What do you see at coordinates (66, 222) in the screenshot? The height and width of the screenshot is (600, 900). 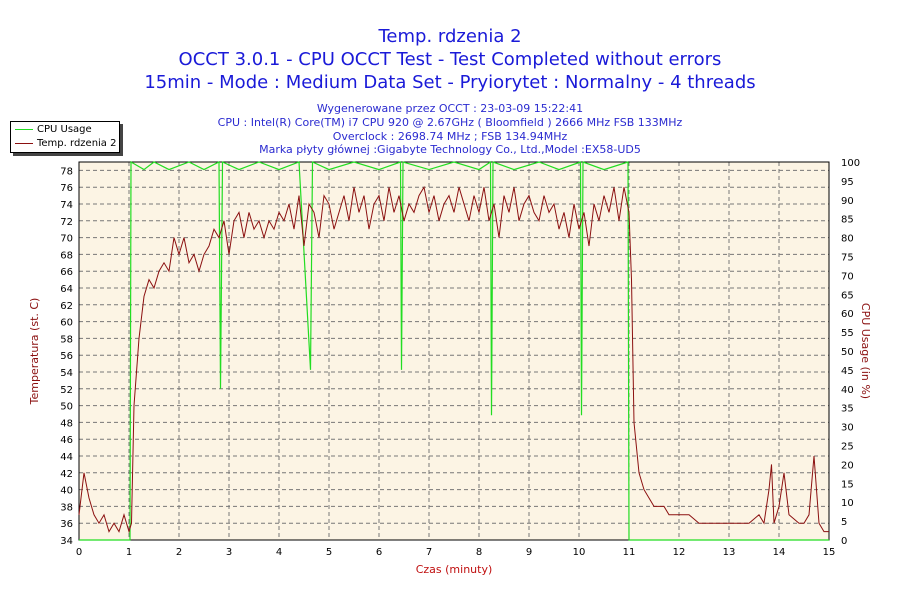 I see `y-tick-label: 72` at bounding box center [66, 222].